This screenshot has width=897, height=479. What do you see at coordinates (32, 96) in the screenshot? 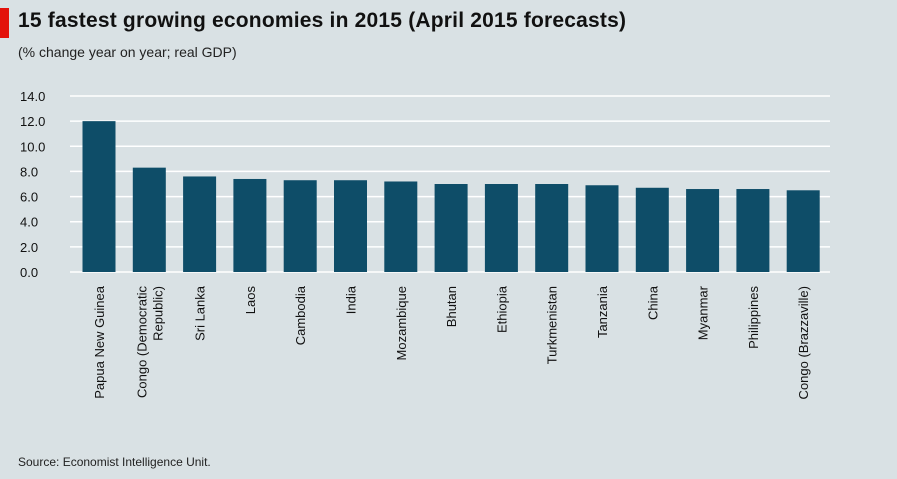
I see `y-tick-label: 14.0` at bounding box center [32, 96].